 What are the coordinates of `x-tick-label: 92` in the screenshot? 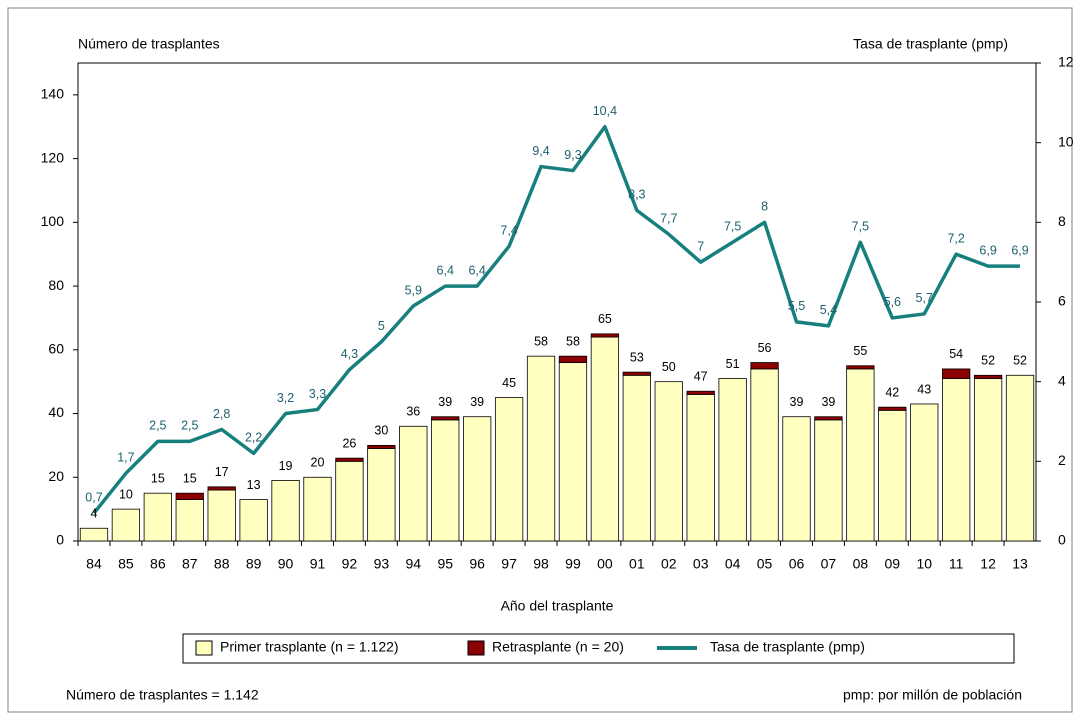 It's located at (350, 564).